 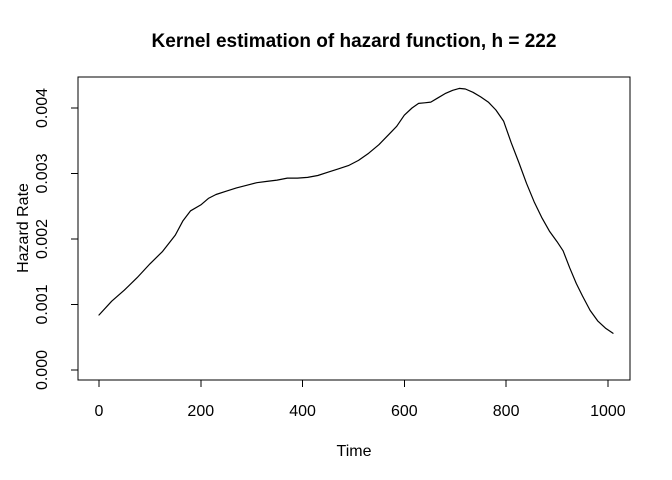 I want to click on y-tick-label: 0.003, so click(x=42, y=173).